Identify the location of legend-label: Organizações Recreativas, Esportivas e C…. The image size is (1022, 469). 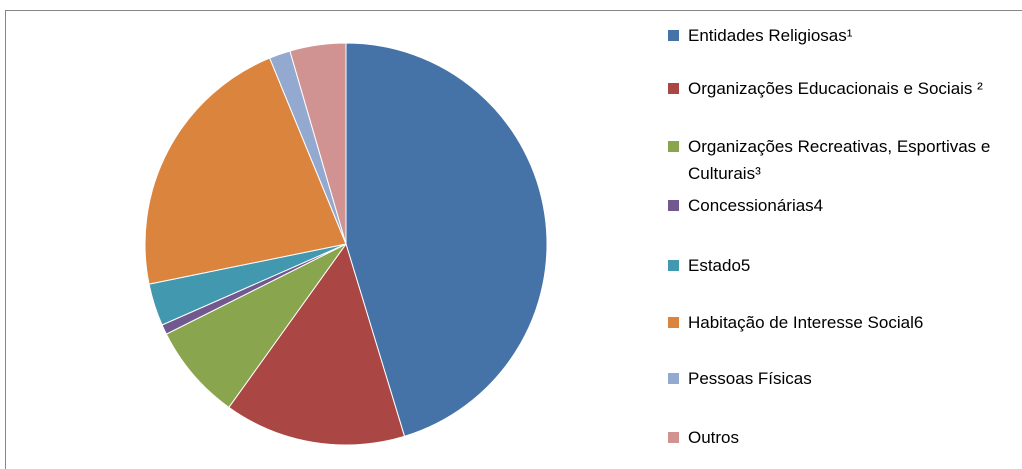
(839, 160).